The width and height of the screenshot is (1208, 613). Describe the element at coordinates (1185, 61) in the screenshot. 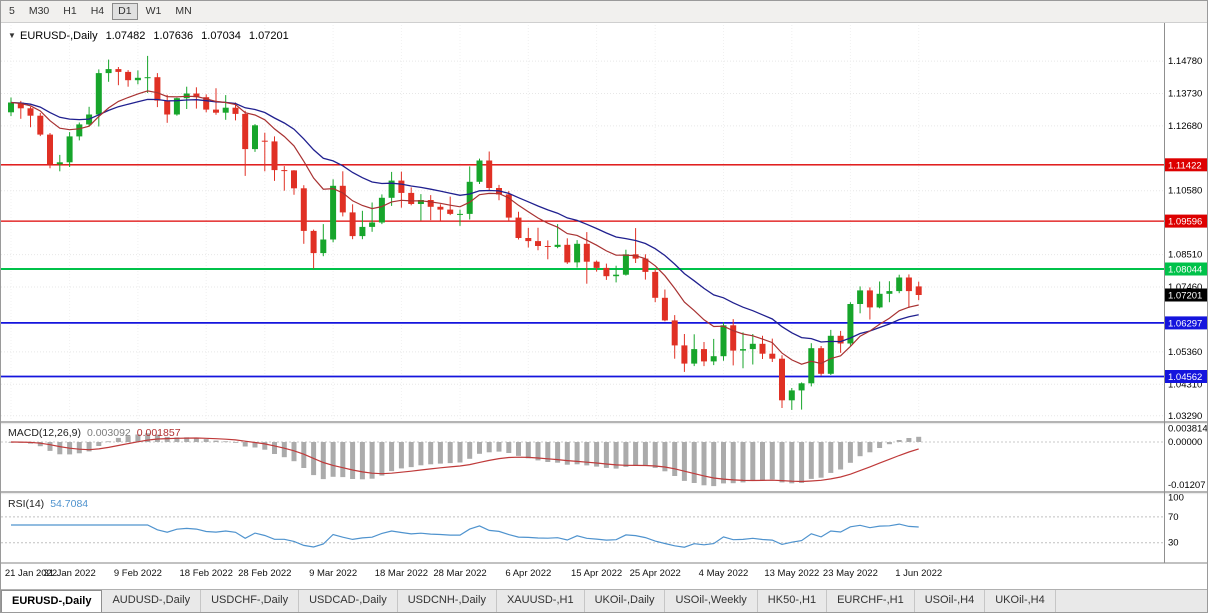

I see `price-axis-label: 1.14780` at that location.